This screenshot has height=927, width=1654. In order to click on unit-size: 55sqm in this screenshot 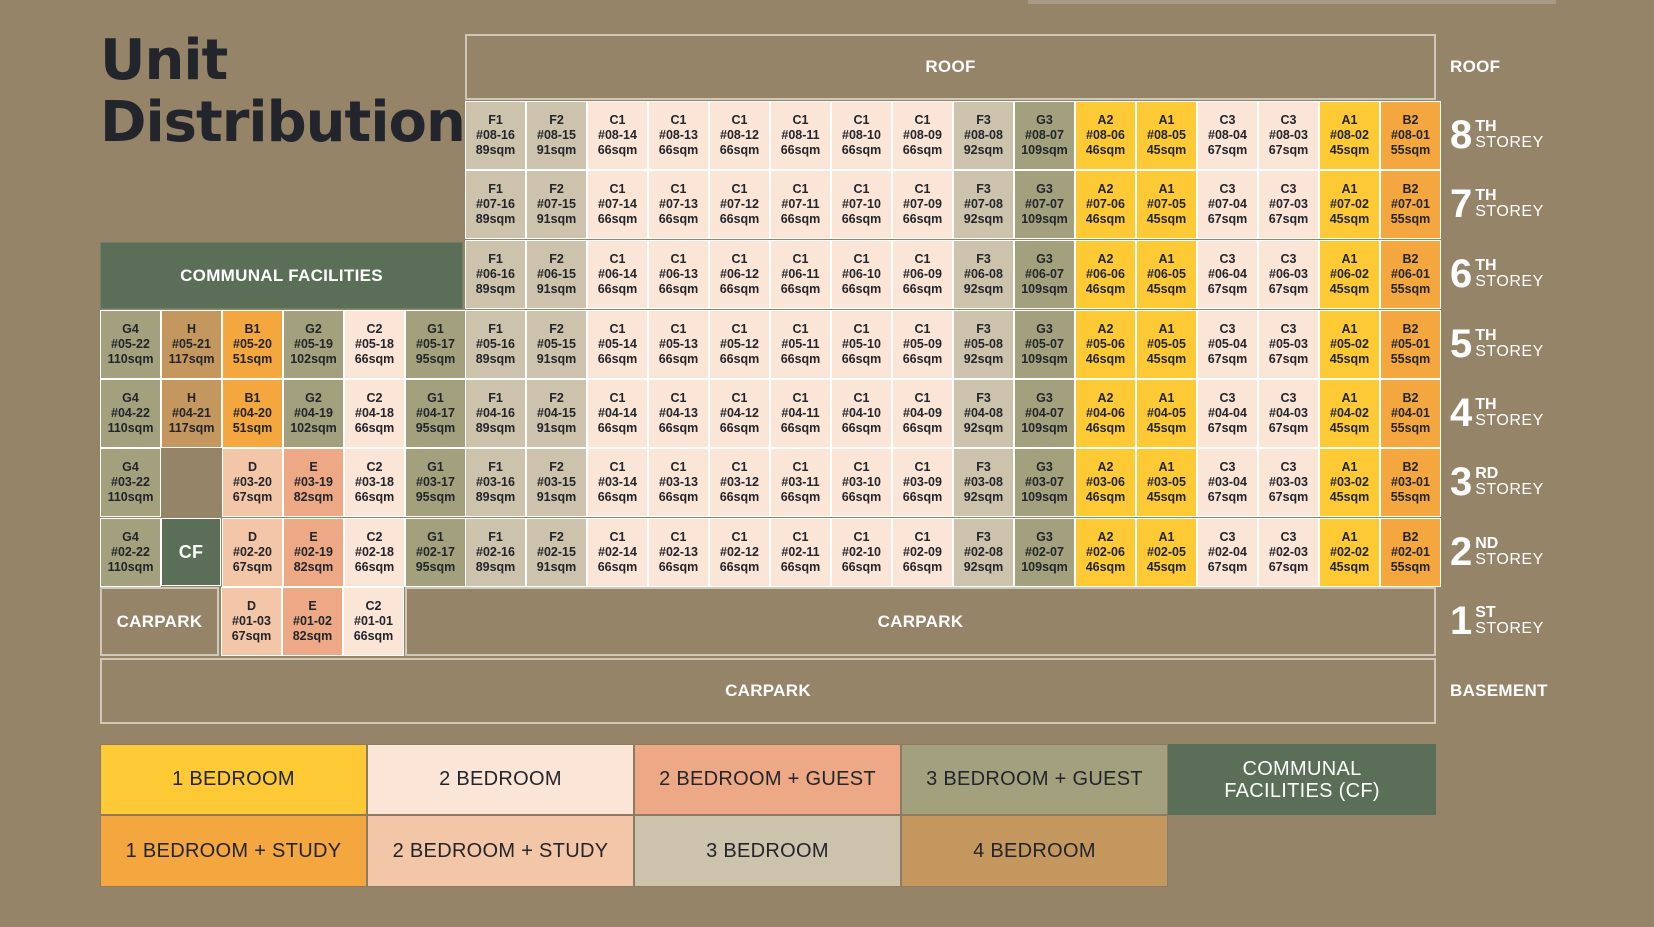, I will do `click(1410, 289)`.